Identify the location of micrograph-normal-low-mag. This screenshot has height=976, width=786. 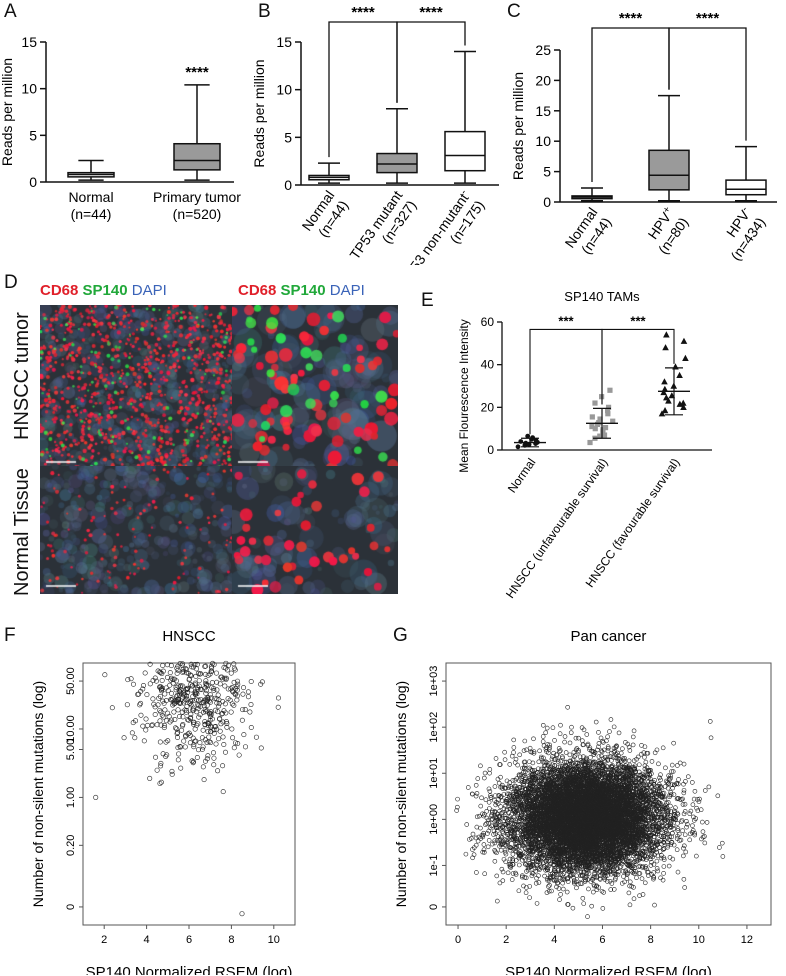
(138, 530).